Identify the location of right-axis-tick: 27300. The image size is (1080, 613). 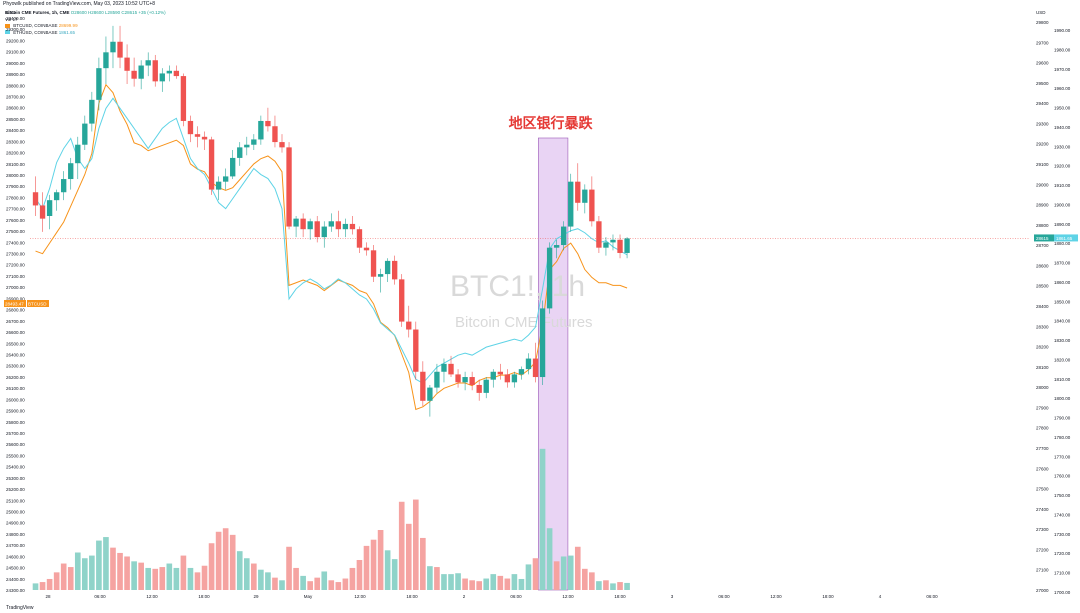
(1042, 529).